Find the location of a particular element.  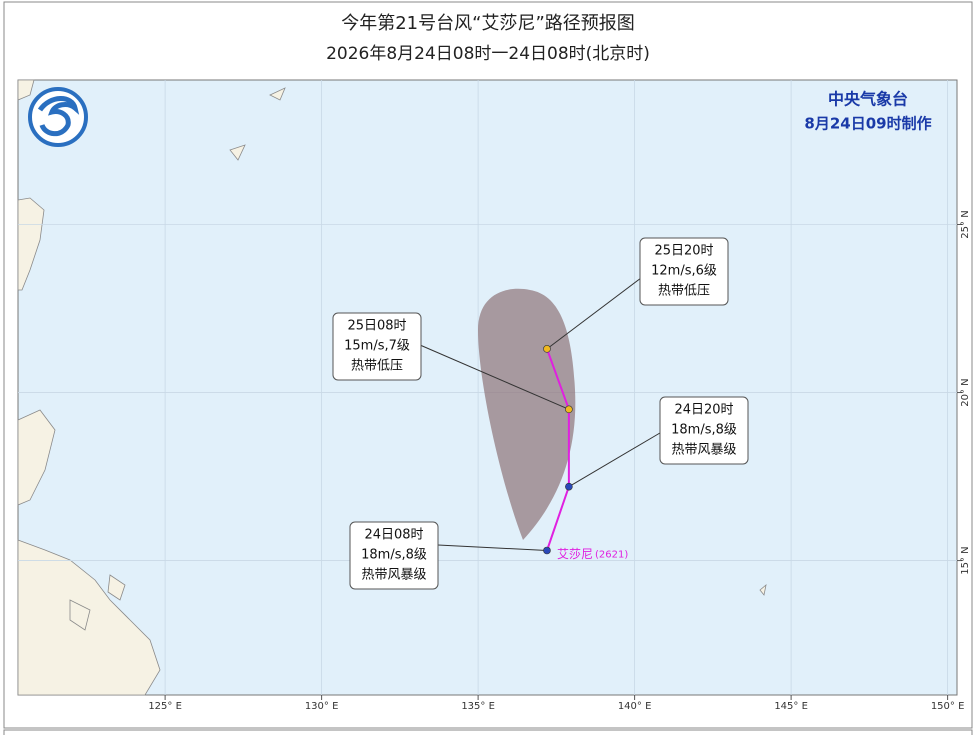

storm-id: (2621) is located at coordinates (611, 554).